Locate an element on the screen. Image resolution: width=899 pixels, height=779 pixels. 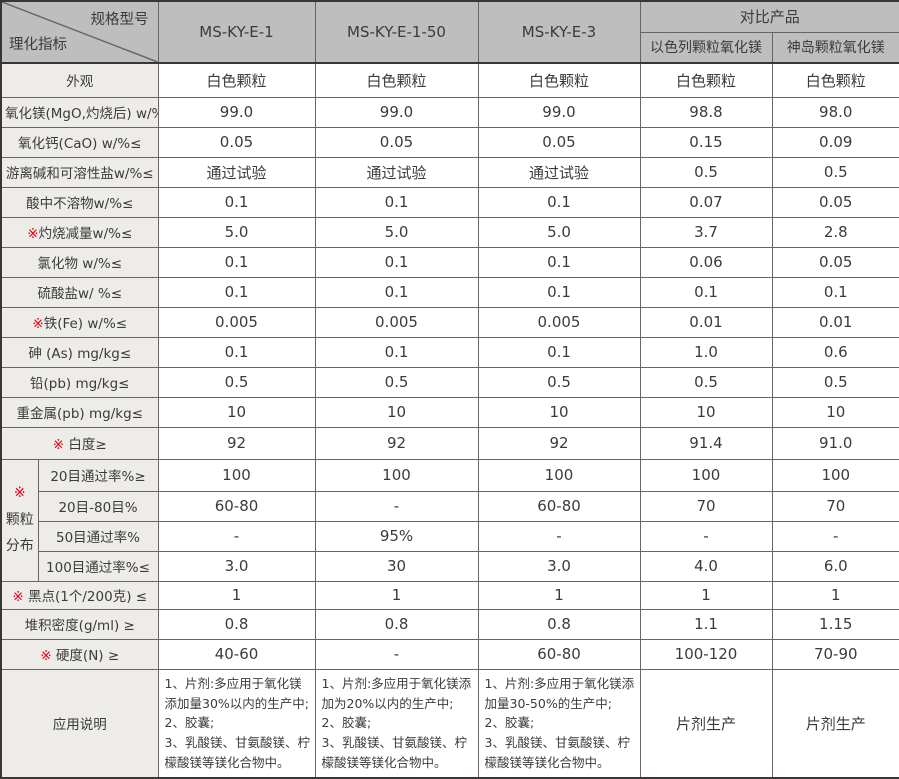
cell-value: 91.0 is located at coordinates (835, 443).